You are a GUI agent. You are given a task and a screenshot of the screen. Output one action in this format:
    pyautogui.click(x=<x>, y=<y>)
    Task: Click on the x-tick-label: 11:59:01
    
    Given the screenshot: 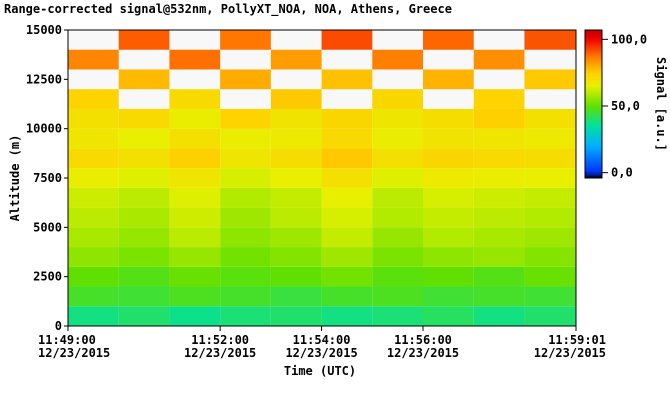 What is the action you would take?
    pyautogui.click(x=577, y=340)
    